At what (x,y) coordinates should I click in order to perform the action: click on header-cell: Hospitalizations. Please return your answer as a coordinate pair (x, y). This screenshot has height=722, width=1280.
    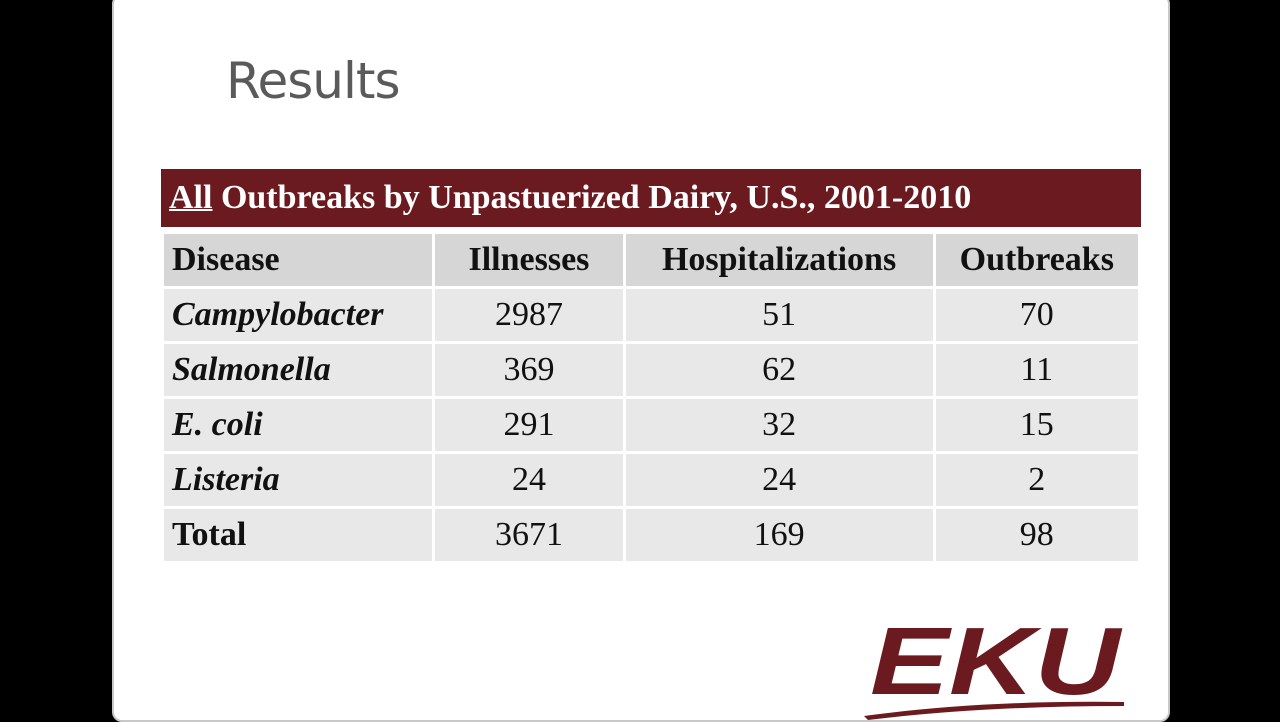
    Looking at the image, I should click on (779, 260).